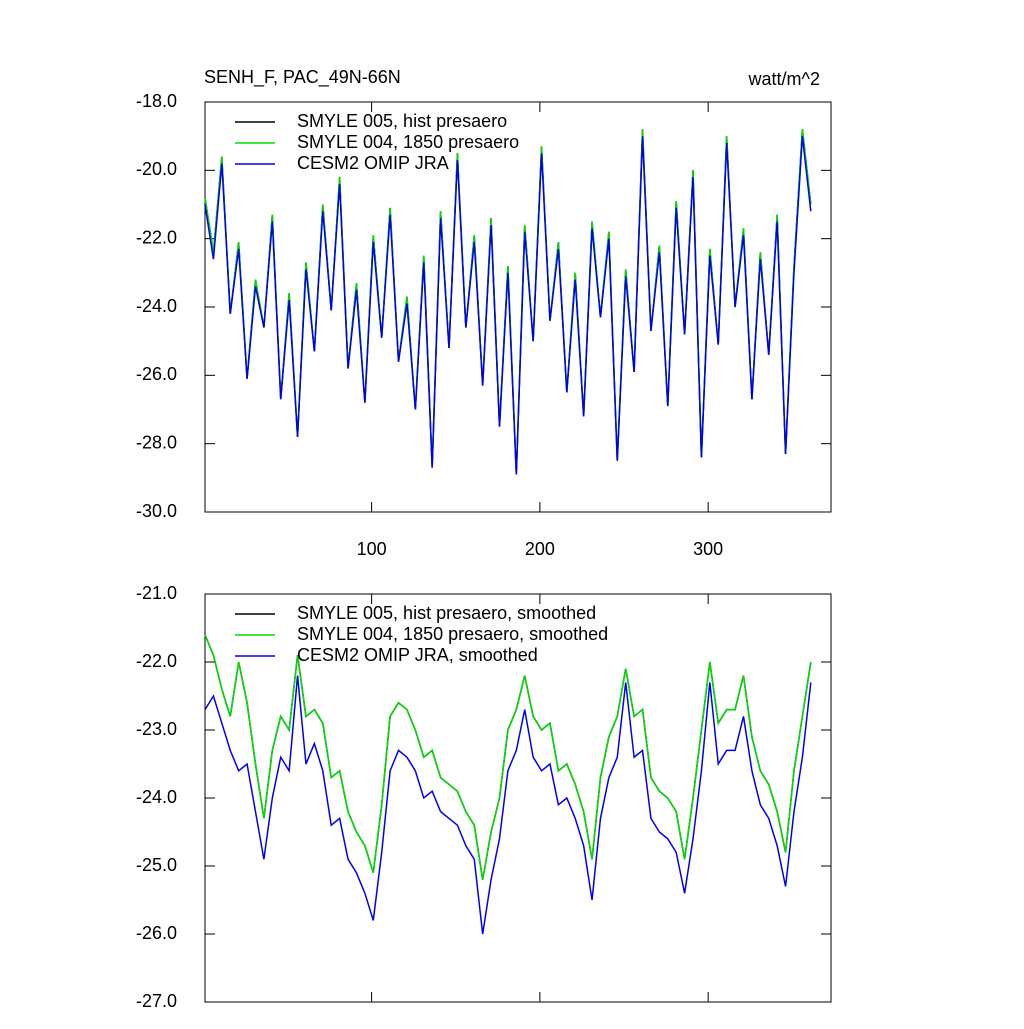 Image resolution: width=1024 pixels, height=1029 pixels. I want to click on legend-label: CESM2 OMIP JRA, smoothed, so click(417, 655).